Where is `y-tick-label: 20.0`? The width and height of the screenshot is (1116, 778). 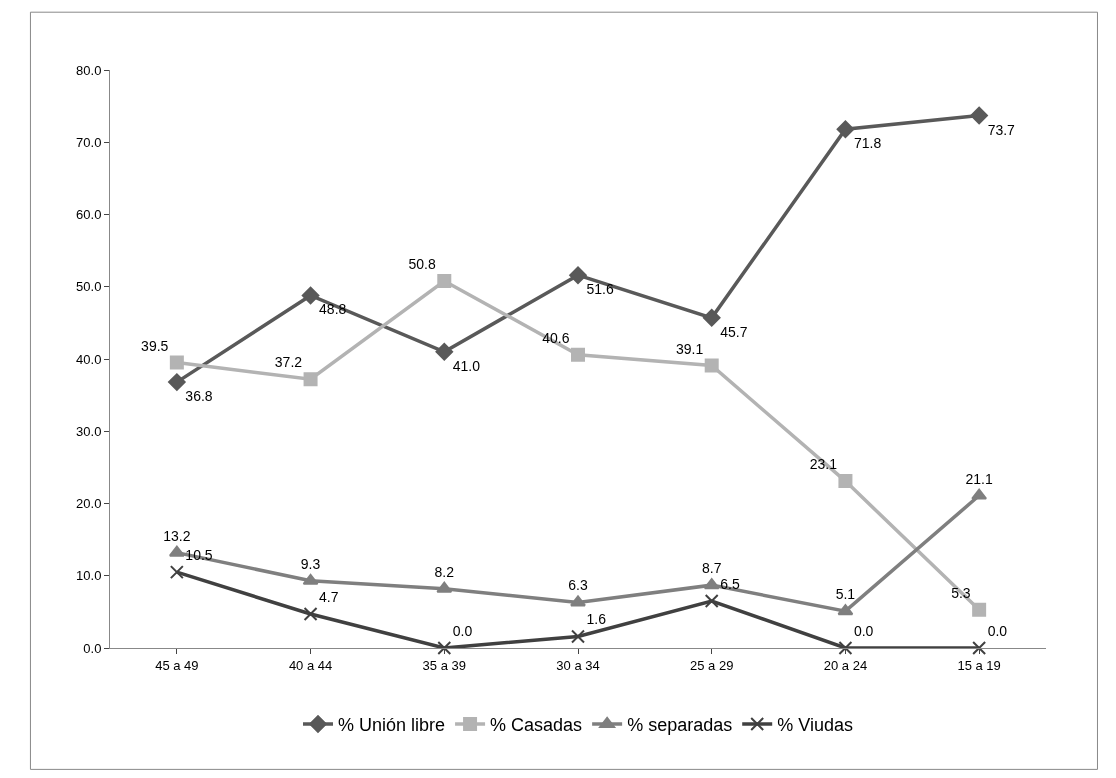 y-tick-label: 20.0 is located at coordinates (89, 504).